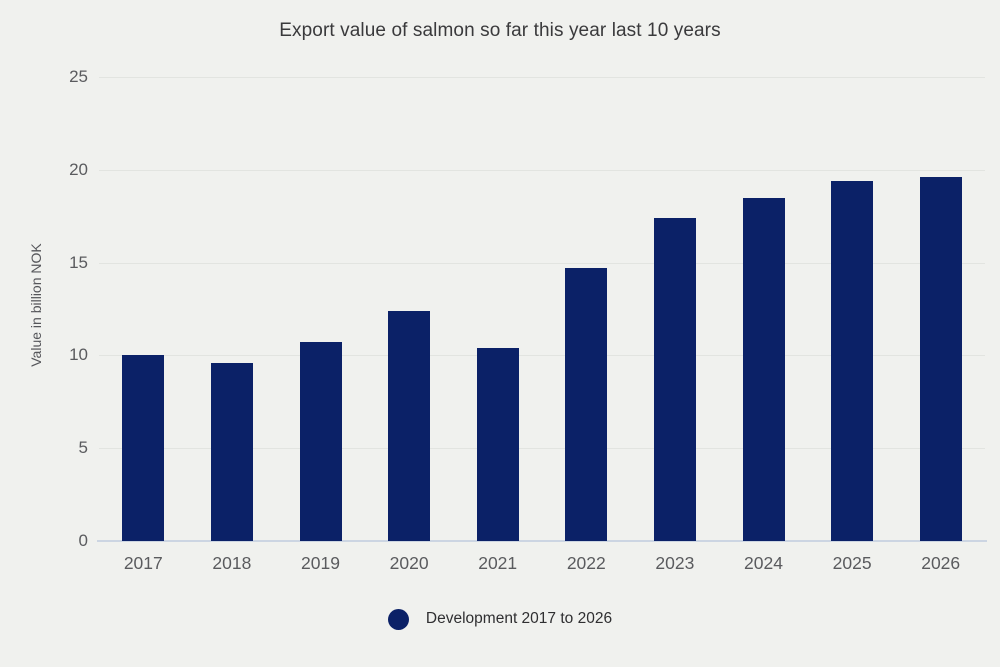 The width and height of the screenshot is (1000, 667). I want to click on y-tick-label: 0, so click(83, 540).